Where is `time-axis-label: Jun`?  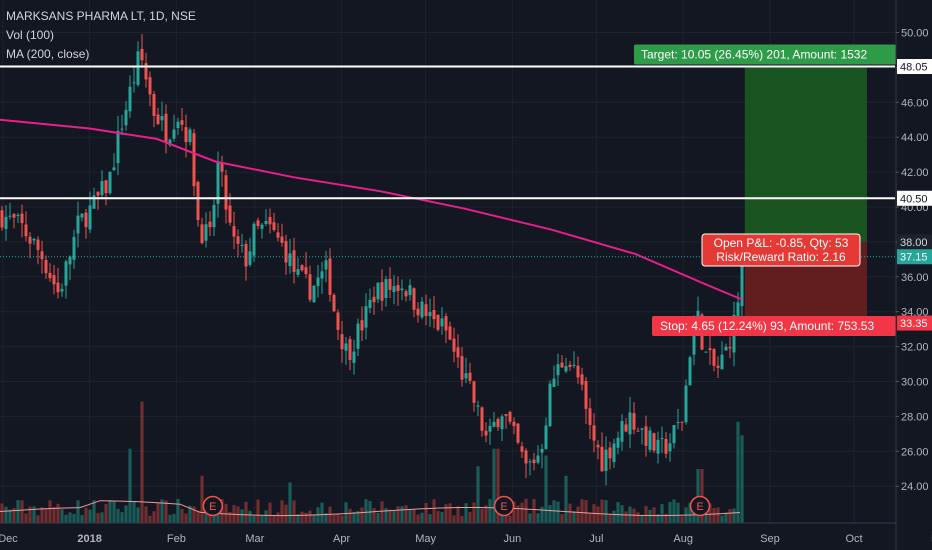
time-axis-label: Jun is located at coordinates (513, 539).